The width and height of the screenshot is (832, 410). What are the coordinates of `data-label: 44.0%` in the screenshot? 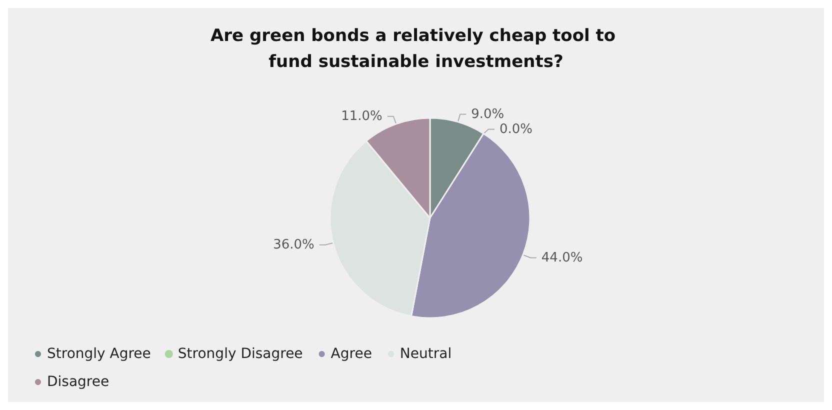 It's located at (562, 258).